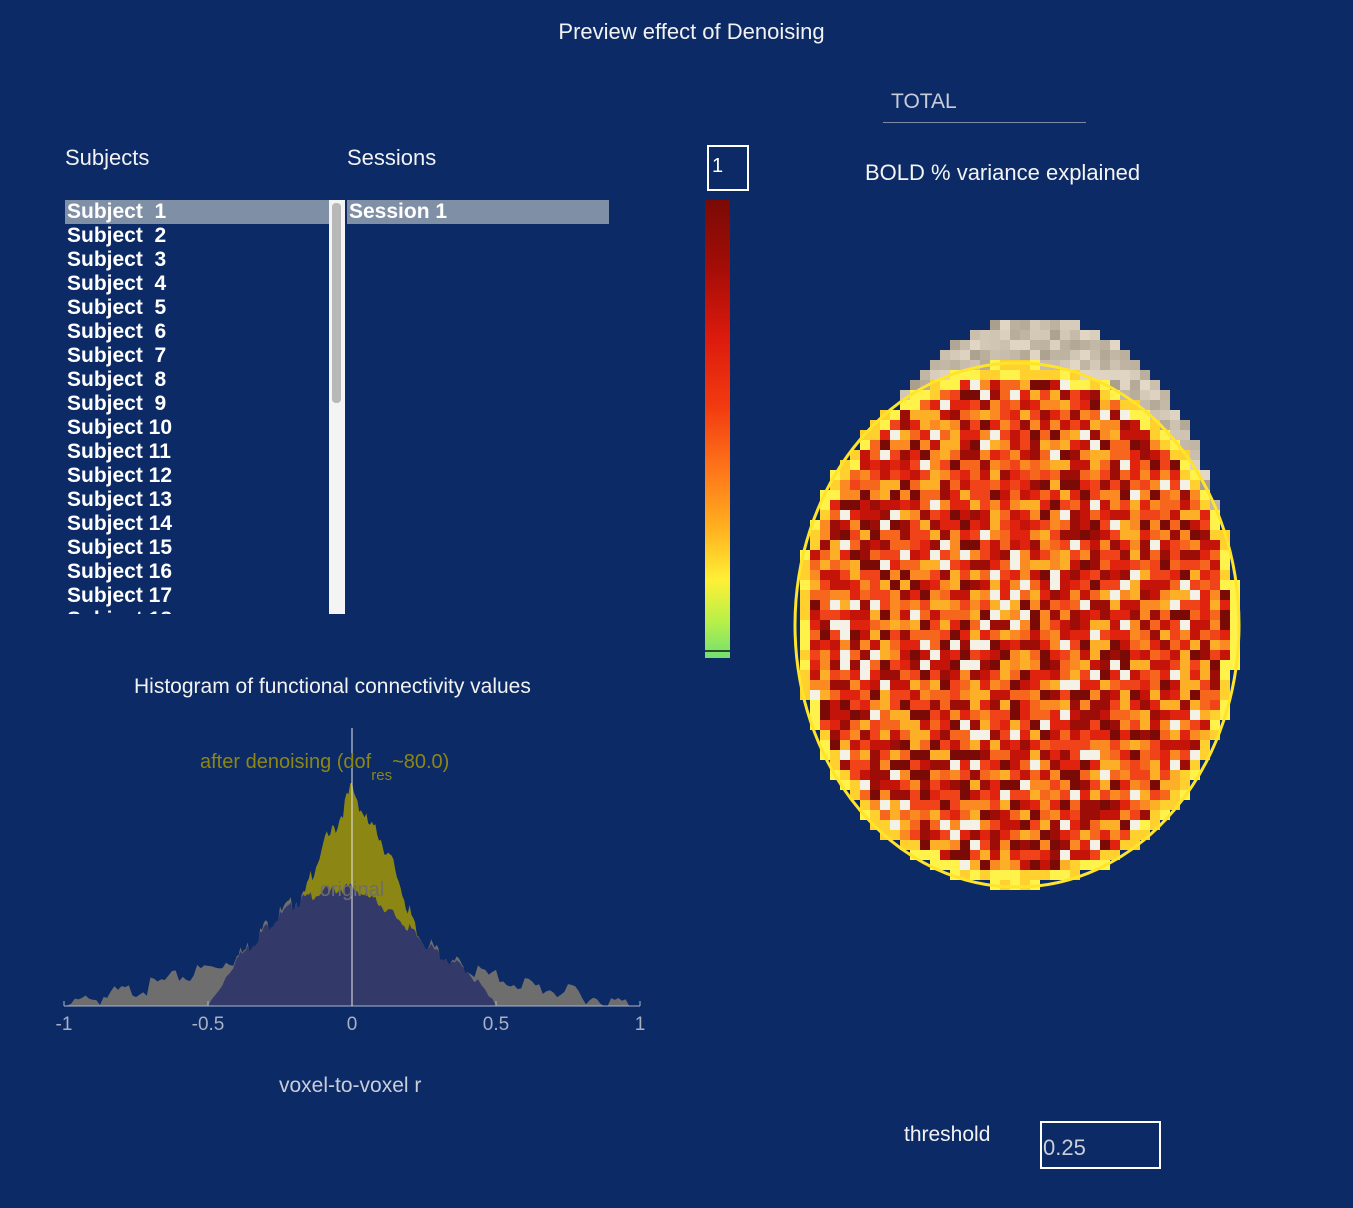 The height and width of the screenshot is (1208, 1353). Describe the element at coordinates (208, 1024) in the screenshot. I see `x-tick-label: -0.5` at that location.